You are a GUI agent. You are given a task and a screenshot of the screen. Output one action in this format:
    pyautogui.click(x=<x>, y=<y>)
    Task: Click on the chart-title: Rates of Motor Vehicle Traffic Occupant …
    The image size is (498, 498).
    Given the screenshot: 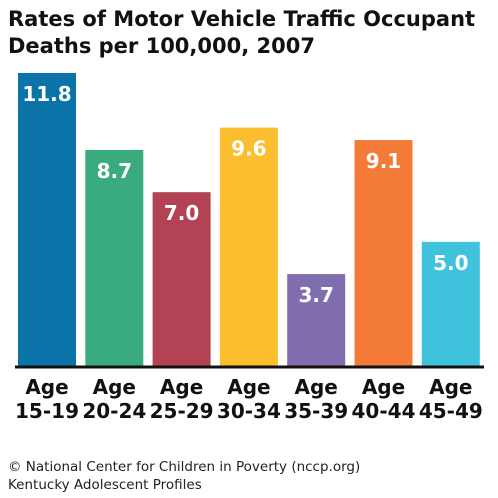 What is the action you would take?
    pyautogui.click(x=248, y=33)
    